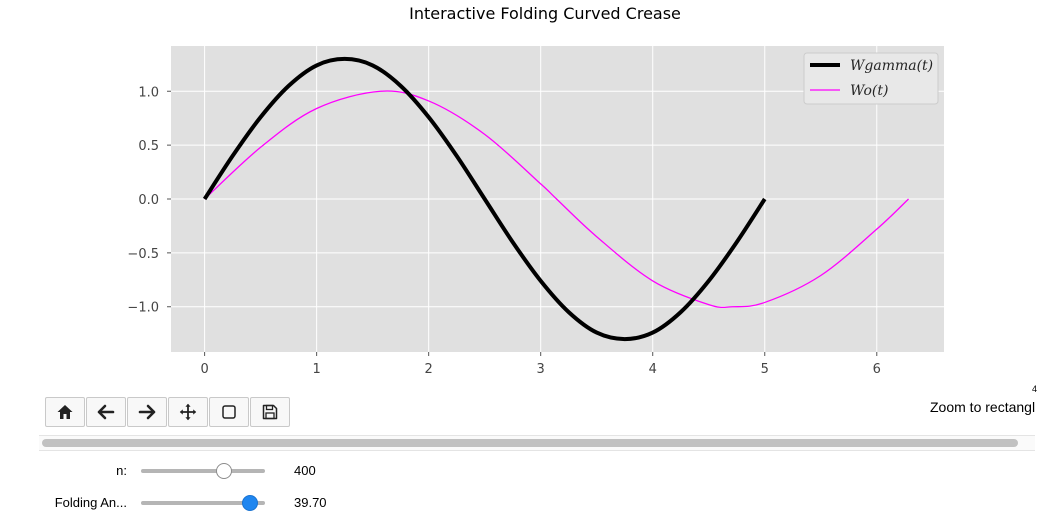 The width and height of the screenshot is (1044, 525). I want to click on zoom-button, so click(229, 412).